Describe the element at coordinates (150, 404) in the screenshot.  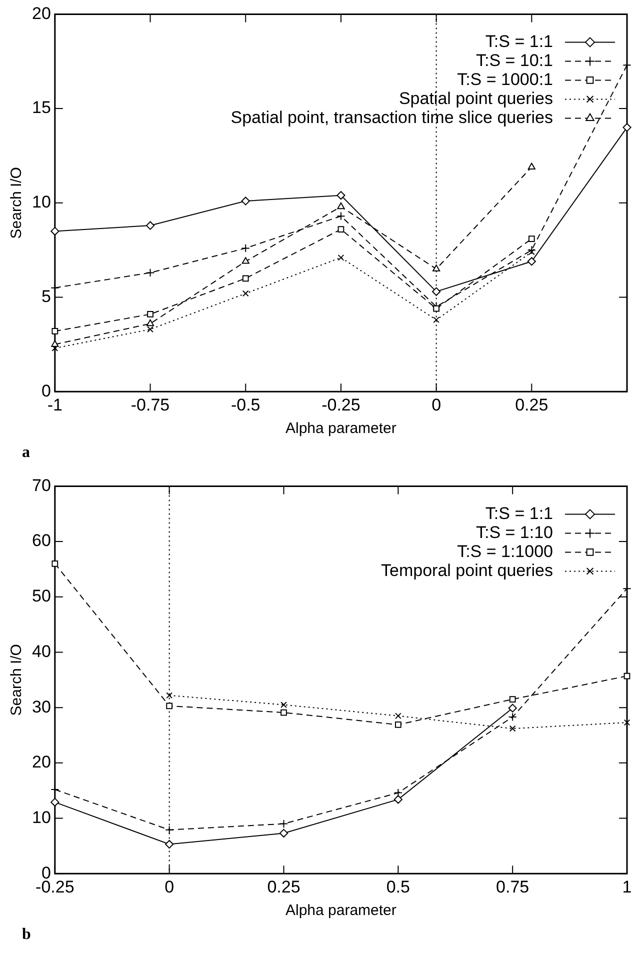
I see `x-tick-label: -0.75` at that location.